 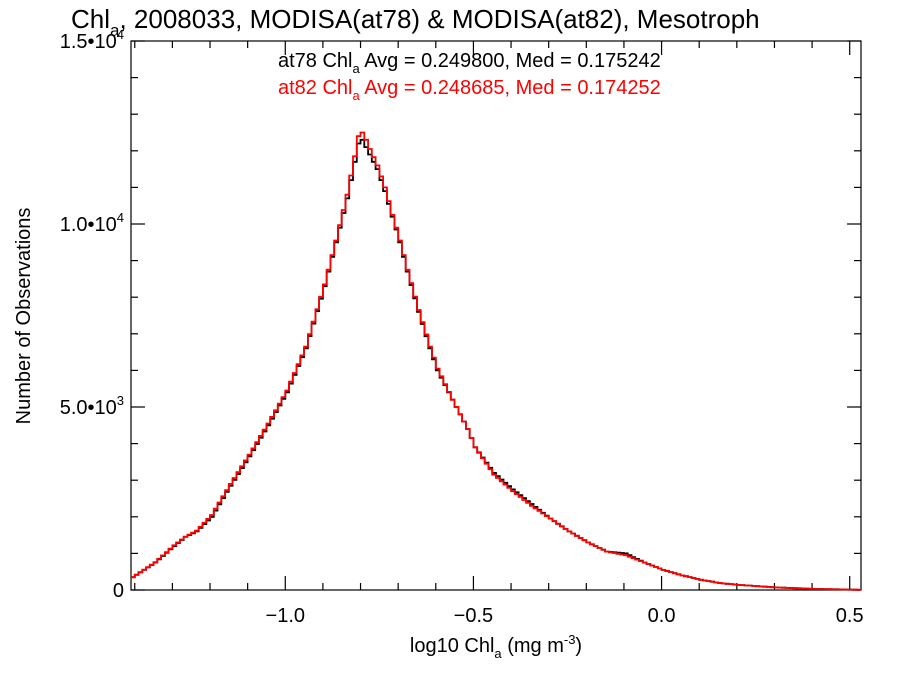 I want to click on y-tick-label: 0, so click(x=118, y=591).